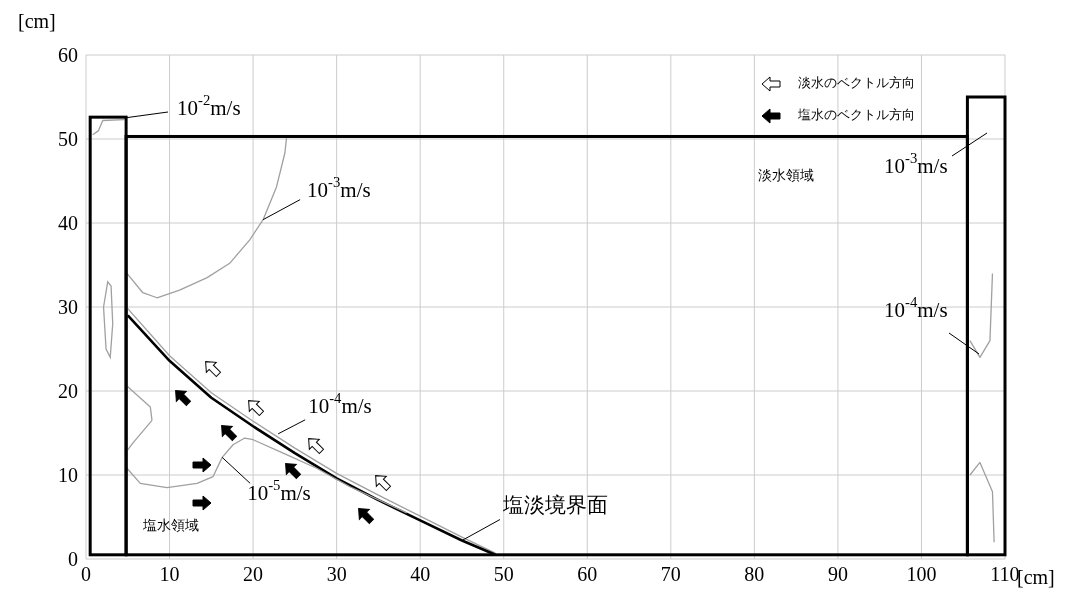  What do you see at coordinates (786, 176) in the screenshot?
I see `annotation: 淡水領域` at bounding box center [786, 176].